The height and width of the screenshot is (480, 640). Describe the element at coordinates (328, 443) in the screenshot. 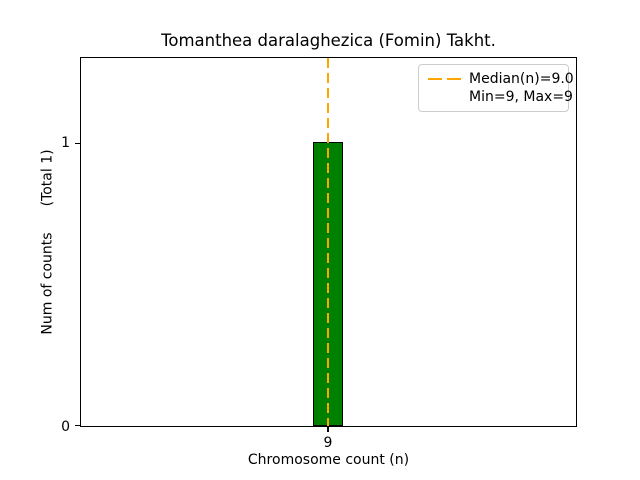

I see `x-tick-label-9: 9` at that location.